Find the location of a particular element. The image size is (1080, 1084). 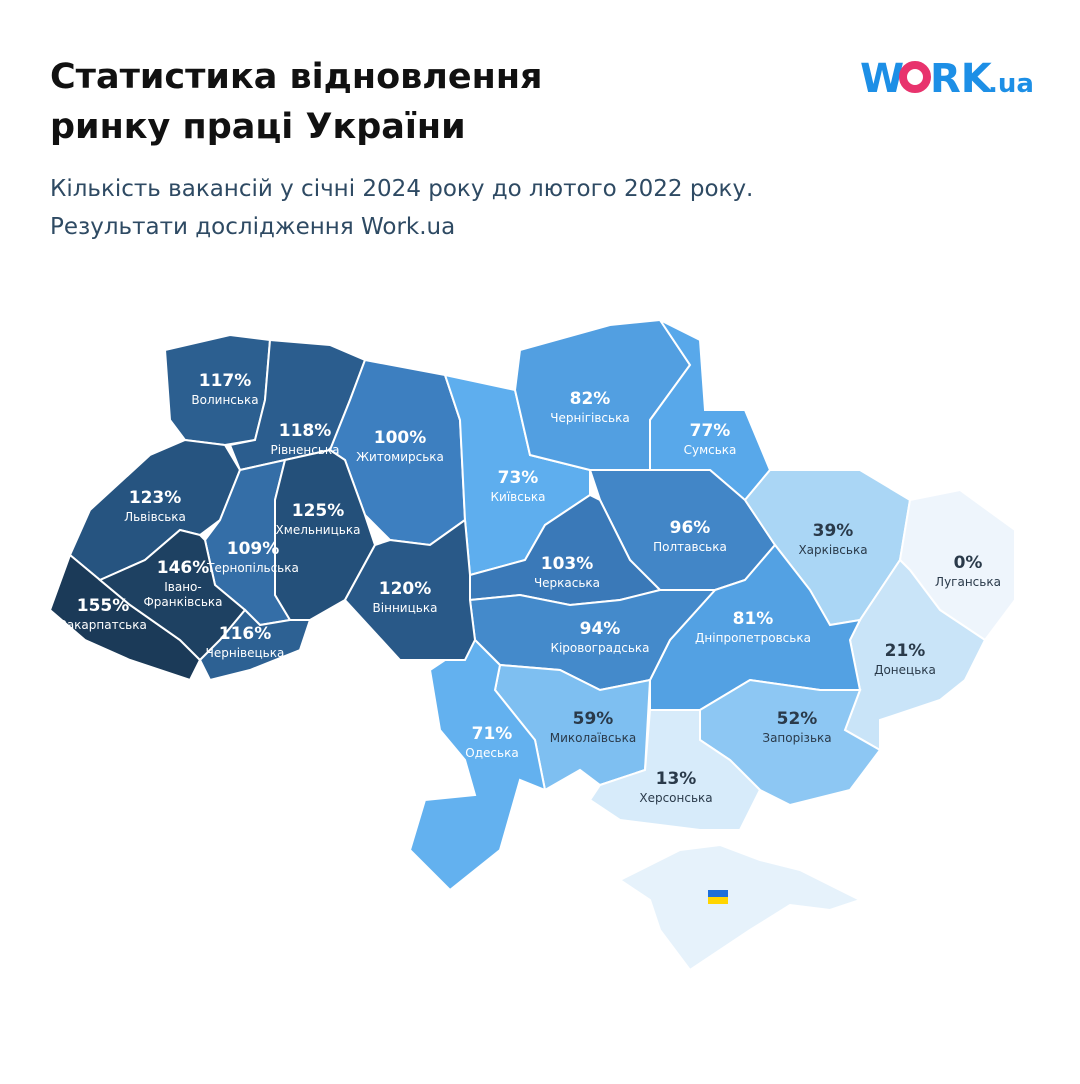

region-value: 77% is located at coordinates (710, 431).